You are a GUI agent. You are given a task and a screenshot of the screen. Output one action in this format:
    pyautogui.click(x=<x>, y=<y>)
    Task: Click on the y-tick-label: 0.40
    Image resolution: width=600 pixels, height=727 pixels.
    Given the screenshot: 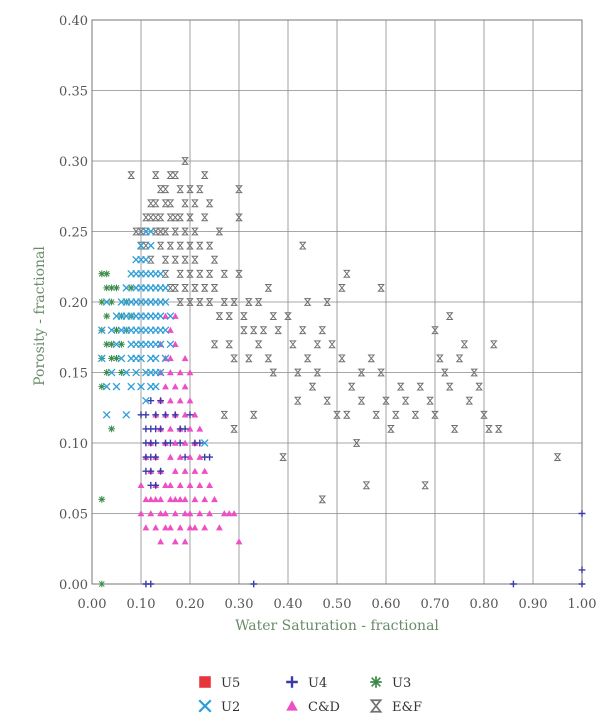 What is the action you would take?
    pyautogui.click(x=73, y=21)
    